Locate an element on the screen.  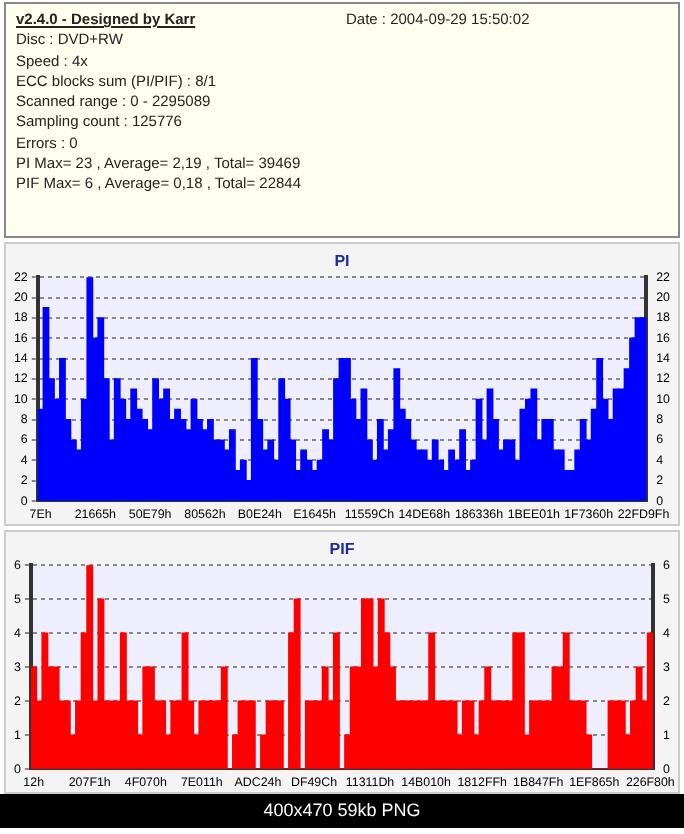
text: 400x470 59kb PNG is located at coordinates (342, 811).